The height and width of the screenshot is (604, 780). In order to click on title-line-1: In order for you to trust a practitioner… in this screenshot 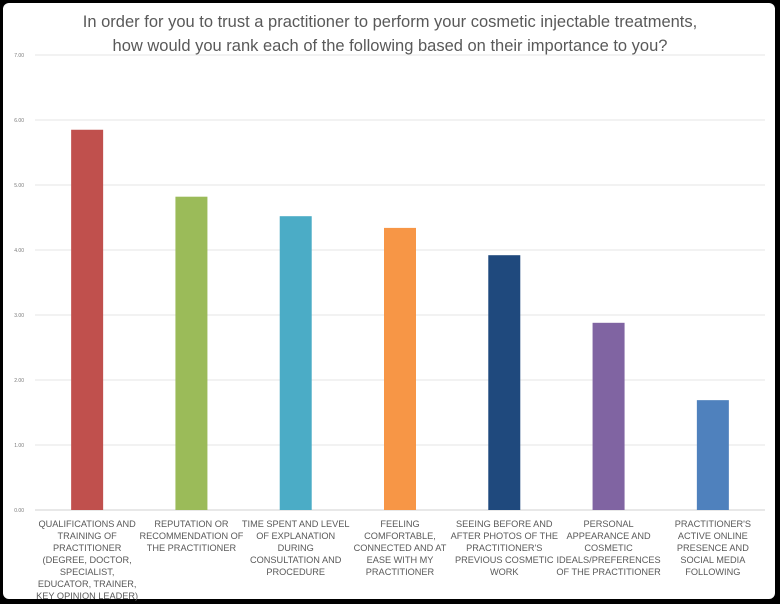, I will do `click(390, 22)`.